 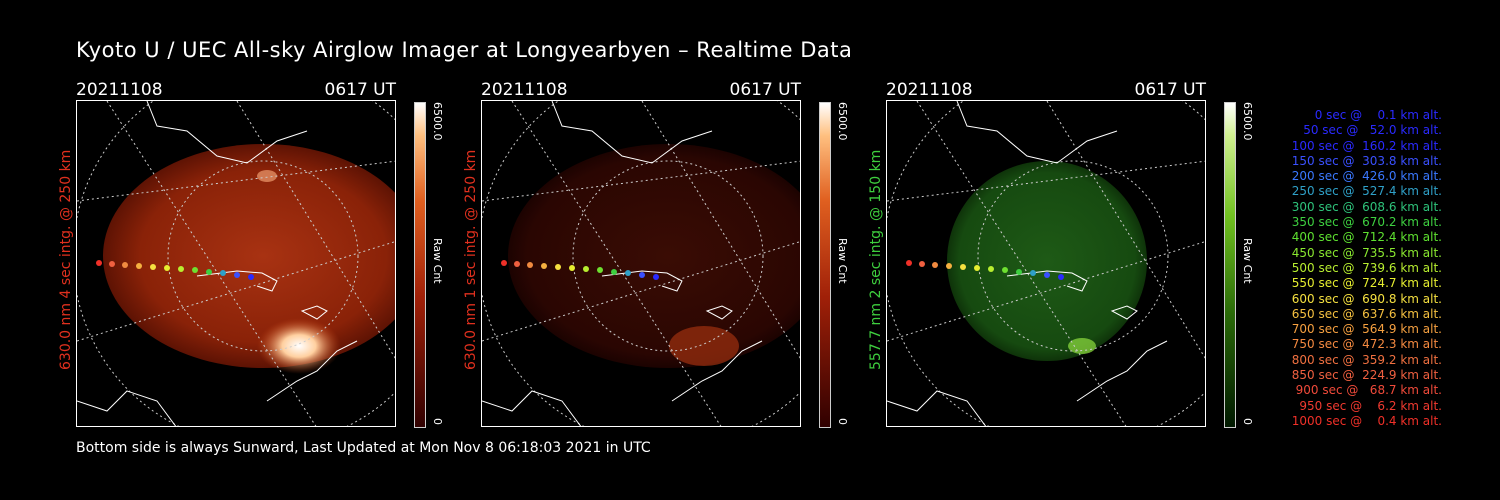 I want to click on sky-disk, so click(x=249, y=256).